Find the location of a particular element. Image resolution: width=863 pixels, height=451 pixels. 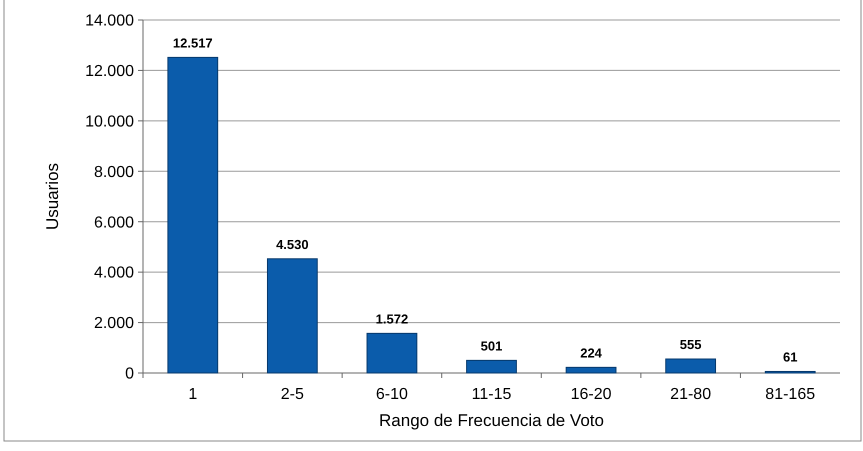

y-tick-label: 10.000 is located at coordinates (109, 121).